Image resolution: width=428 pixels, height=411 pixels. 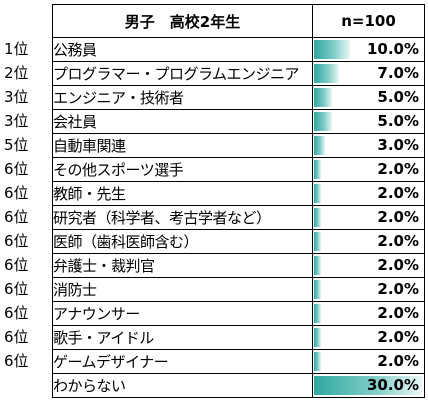 What do you see at coordinates (16, 73) in the screenshot?
I see `rank-label: 2位` at bounding box center [16, 73].